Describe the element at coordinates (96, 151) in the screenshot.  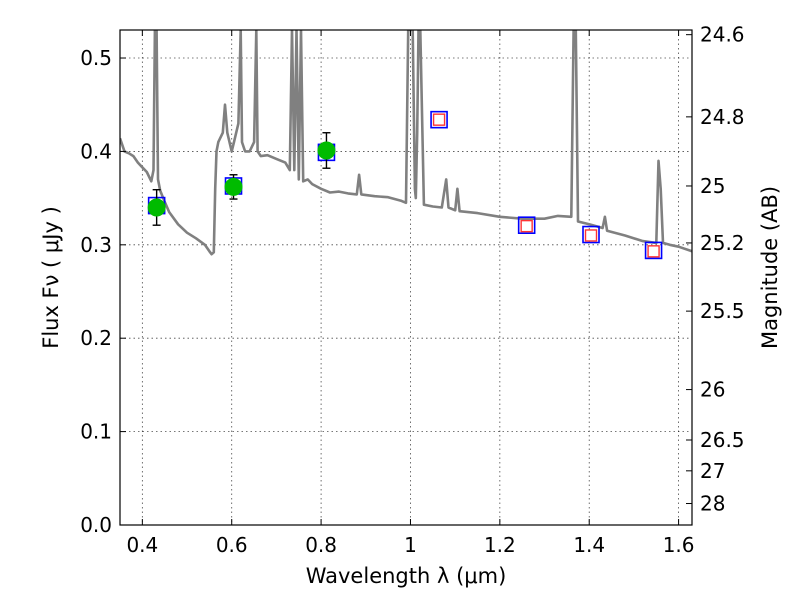
I see `y-tick-label: 0.4` at that location.